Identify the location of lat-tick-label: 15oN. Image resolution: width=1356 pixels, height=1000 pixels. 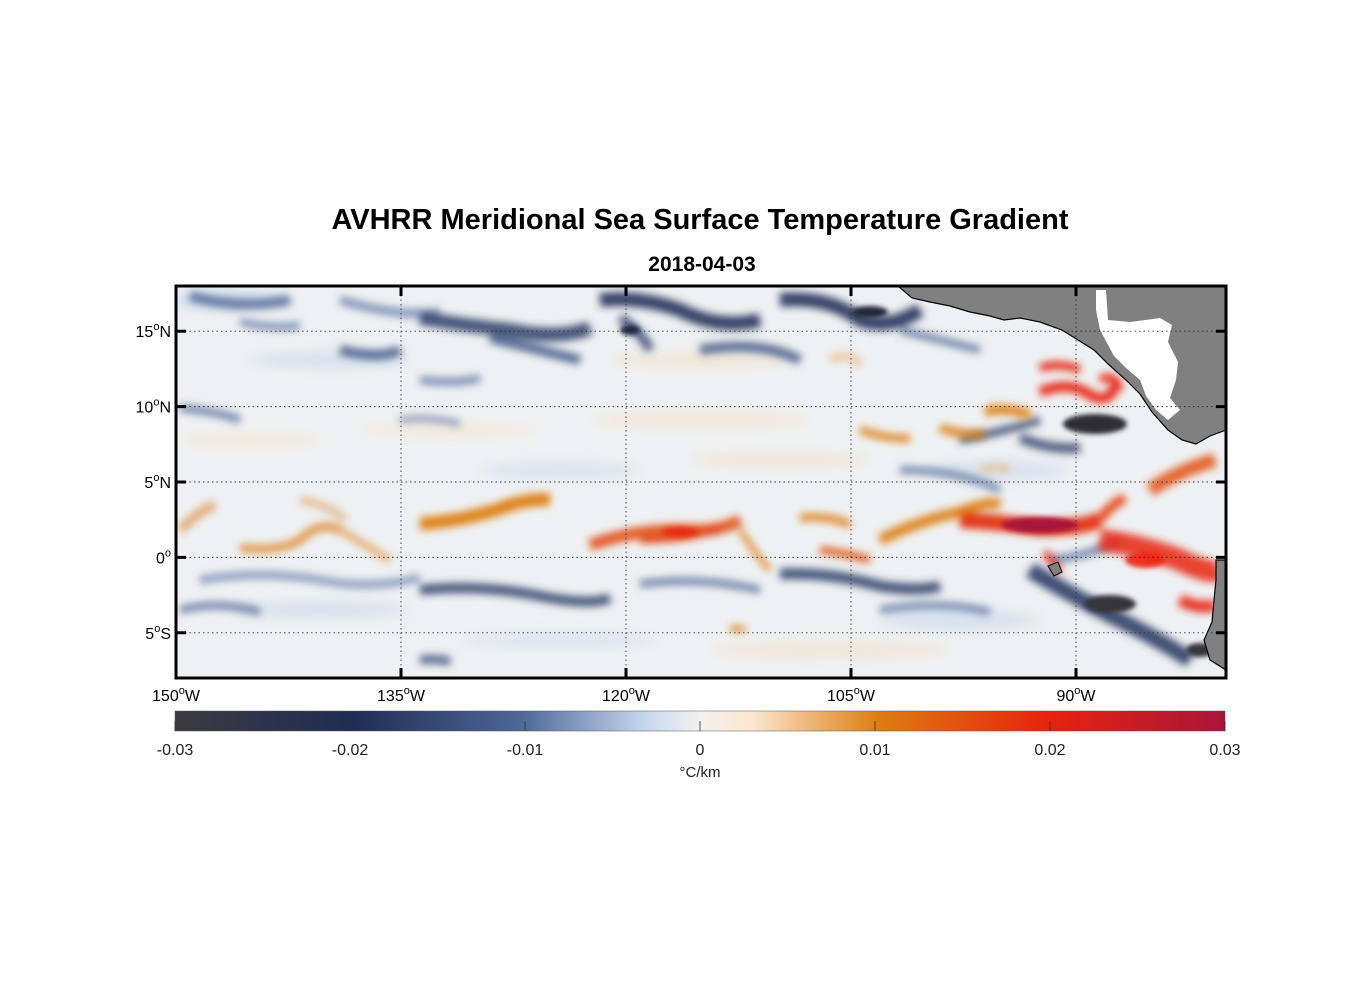
(153, 331).